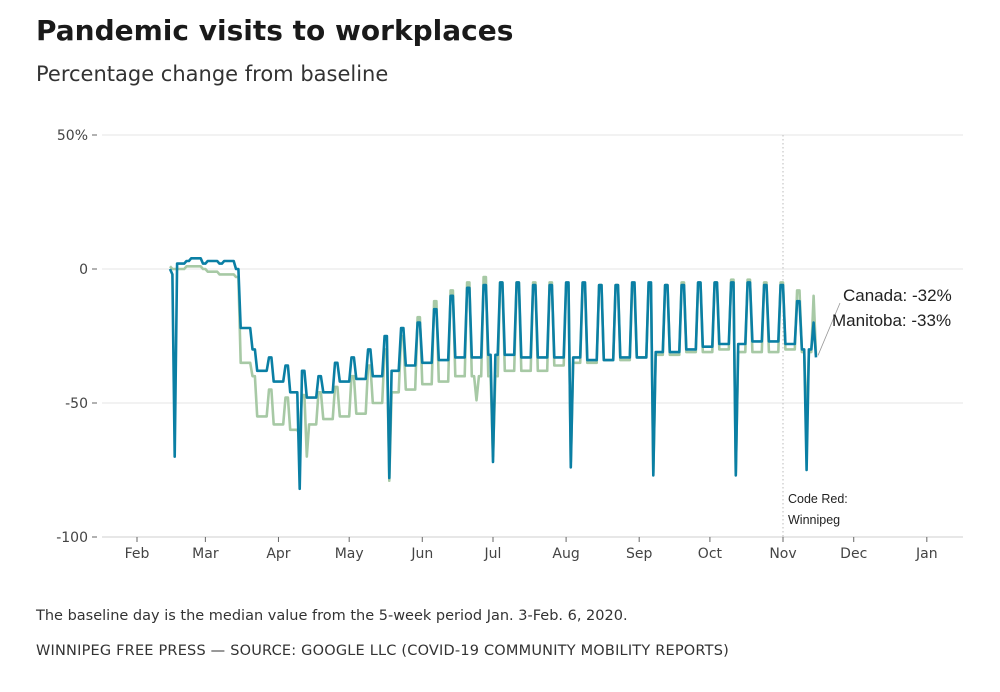  Describe the element at coordinates (72, 136) in the screenshot. I see `y-tick-label: 50%` at that location.